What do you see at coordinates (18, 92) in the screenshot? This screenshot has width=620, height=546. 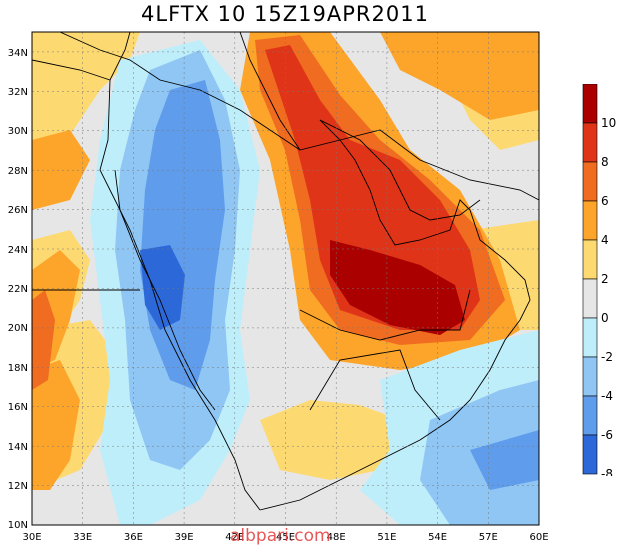 I see `lat-tick-32N: 32N` at bounding box center [18, 92].